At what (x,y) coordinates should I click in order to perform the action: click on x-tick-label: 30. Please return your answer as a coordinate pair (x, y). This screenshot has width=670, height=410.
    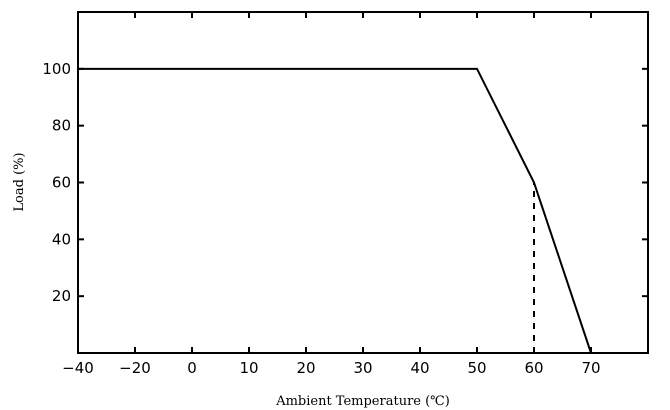
    Looking at the image, I should click on (362, 368).